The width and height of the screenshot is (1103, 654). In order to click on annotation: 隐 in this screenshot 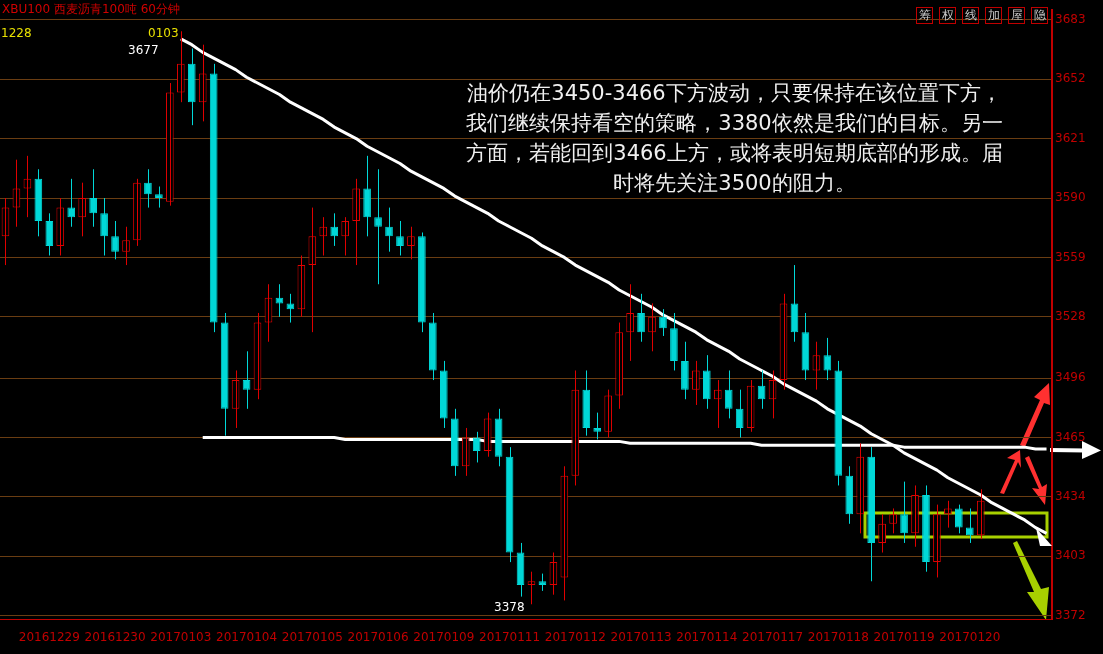, I will do `click(1039, 15)`.